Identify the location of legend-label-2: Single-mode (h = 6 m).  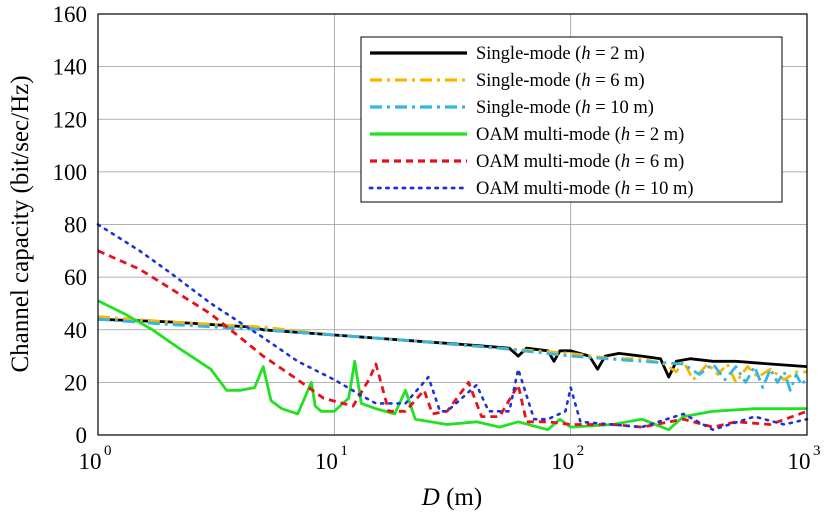
(560, 81).